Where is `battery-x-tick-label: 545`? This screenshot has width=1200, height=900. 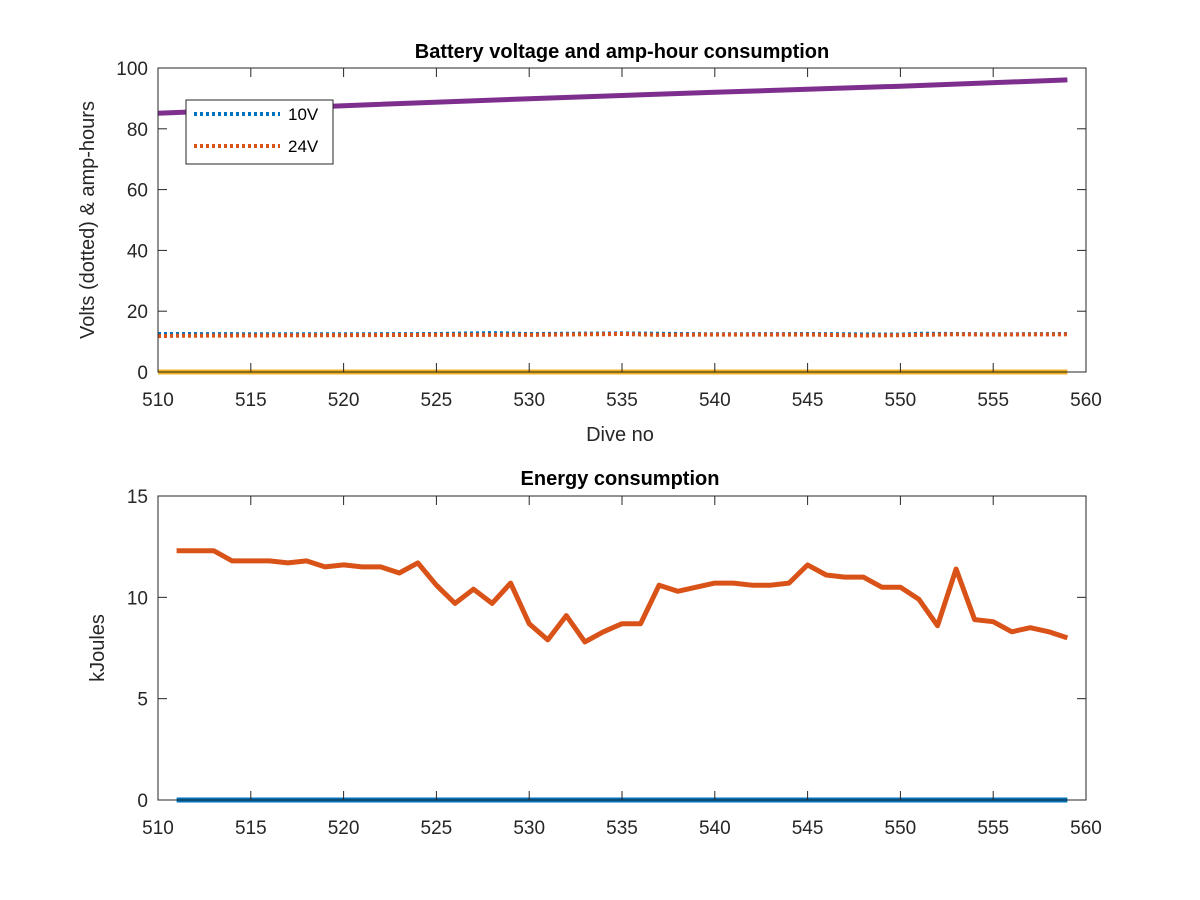 battery-x-tick-label: 545 is located at coordinates (808, 400).